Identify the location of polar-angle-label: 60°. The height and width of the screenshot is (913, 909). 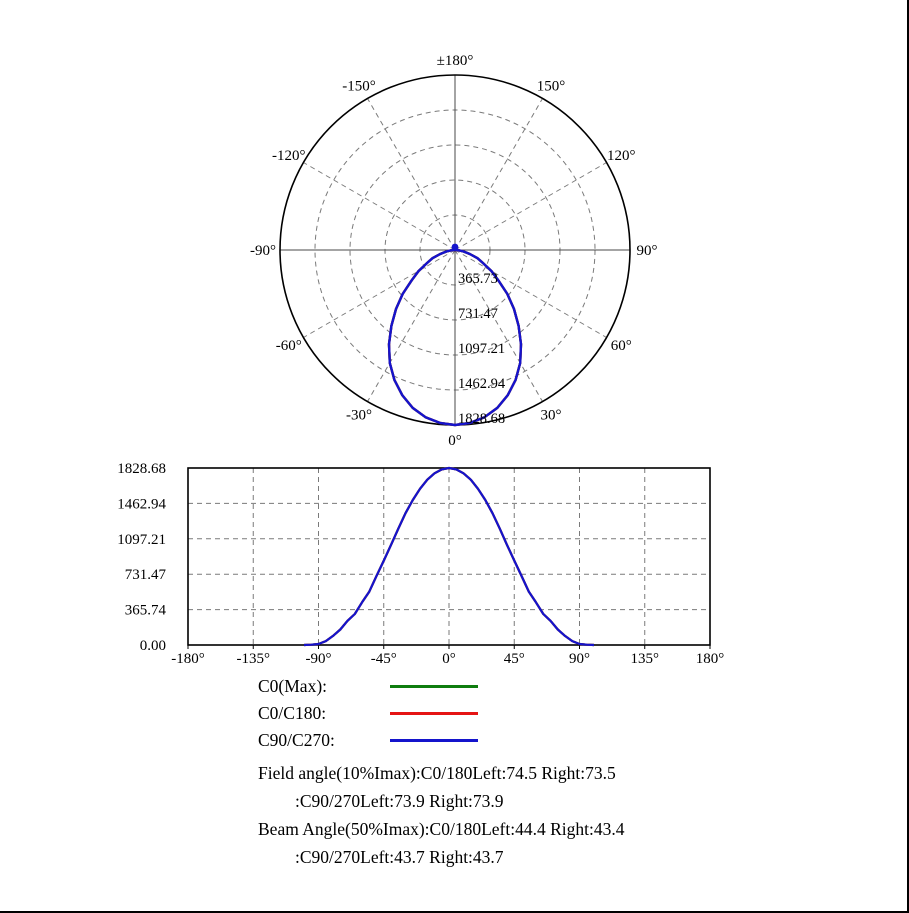
(621, 346).